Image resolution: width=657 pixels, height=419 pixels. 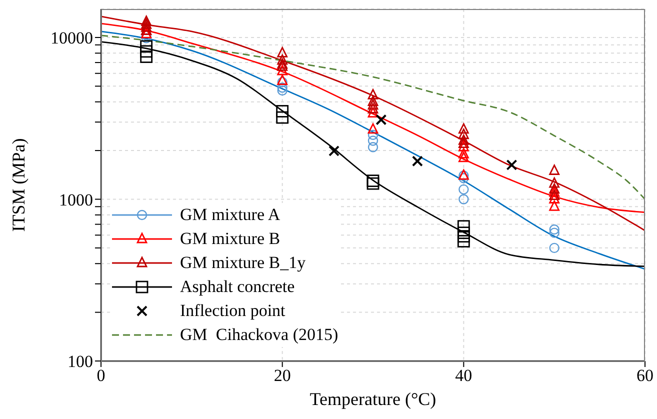 What do you see at coordinates (645, 376) in the screenshot?
I see `x-tick-label: 60` at bounding box center [645, 376].